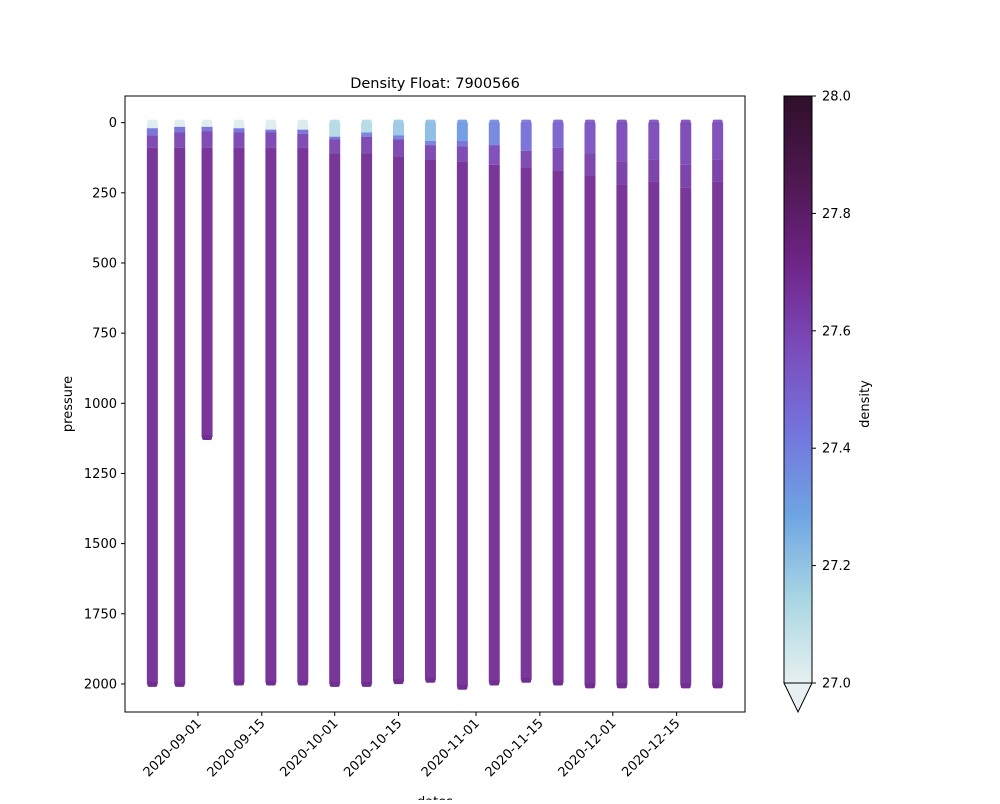  Describe the element at coordinates (104, 263) in the screenshot. I see `y-tick-label: 500` at that location.